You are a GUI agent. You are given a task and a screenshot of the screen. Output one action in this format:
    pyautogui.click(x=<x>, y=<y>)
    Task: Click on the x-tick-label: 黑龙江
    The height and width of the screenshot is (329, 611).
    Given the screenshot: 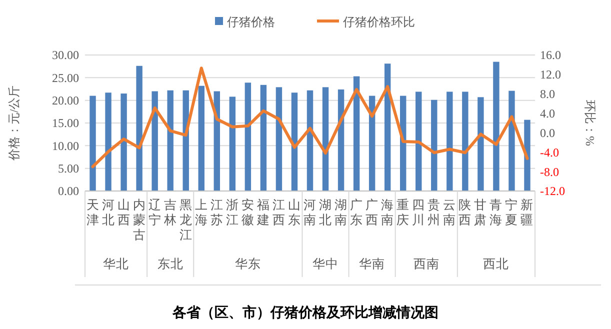 What is the action you would take?
    pyautogui.click(x=185, y=220)
    